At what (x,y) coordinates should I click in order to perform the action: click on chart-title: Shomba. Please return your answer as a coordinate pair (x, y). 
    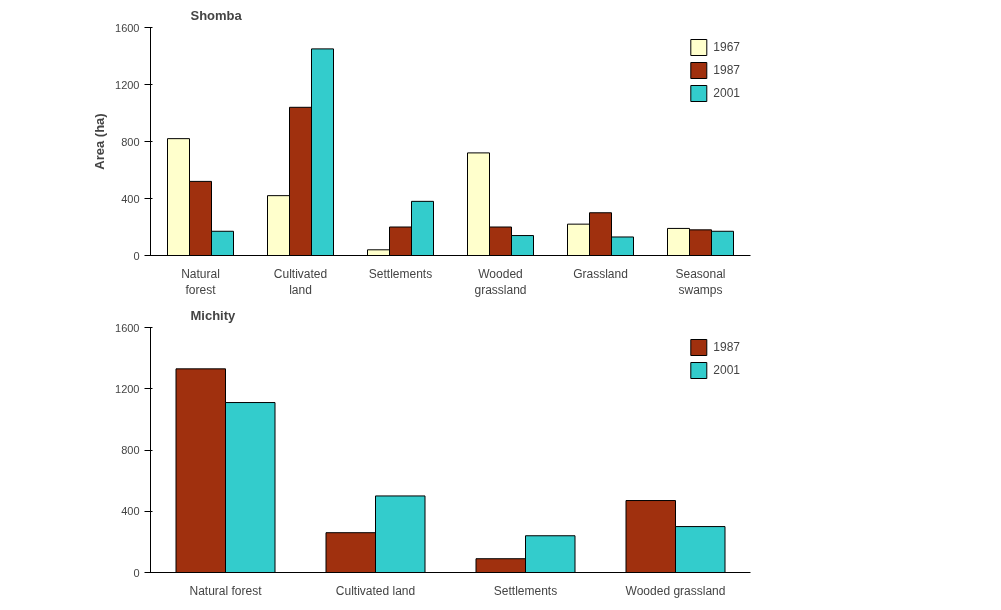
    Looking at the image, I should click on (216, 15).